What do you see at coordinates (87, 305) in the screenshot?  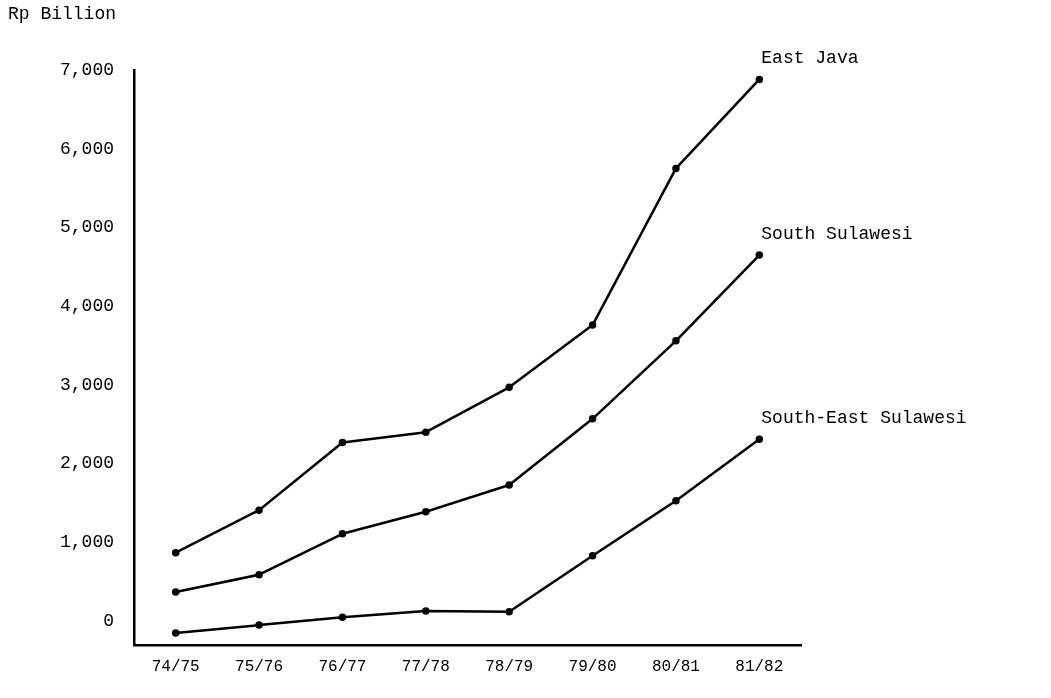 I see `y-tick-label: 4,000` at bounding box center [87, 305].